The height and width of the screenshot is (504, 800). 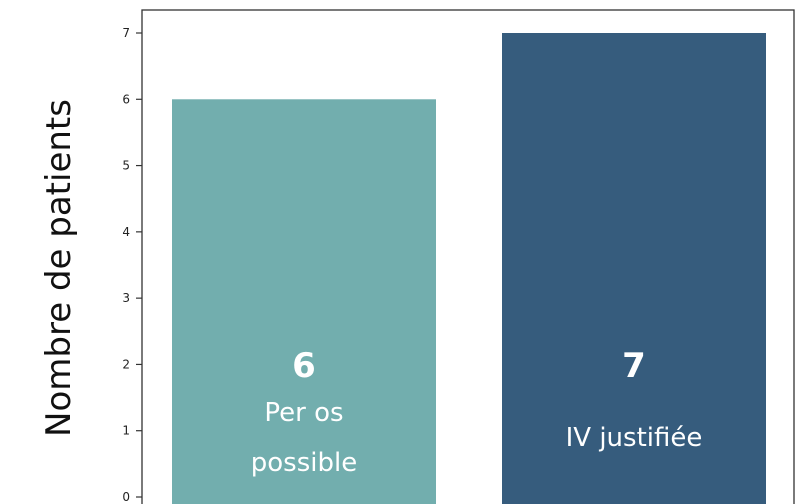 What do you see at coordinates (59, 268) in the screenshot?
I see `y-axis-label: Nombre de patients` at bounding box center [59, 268].